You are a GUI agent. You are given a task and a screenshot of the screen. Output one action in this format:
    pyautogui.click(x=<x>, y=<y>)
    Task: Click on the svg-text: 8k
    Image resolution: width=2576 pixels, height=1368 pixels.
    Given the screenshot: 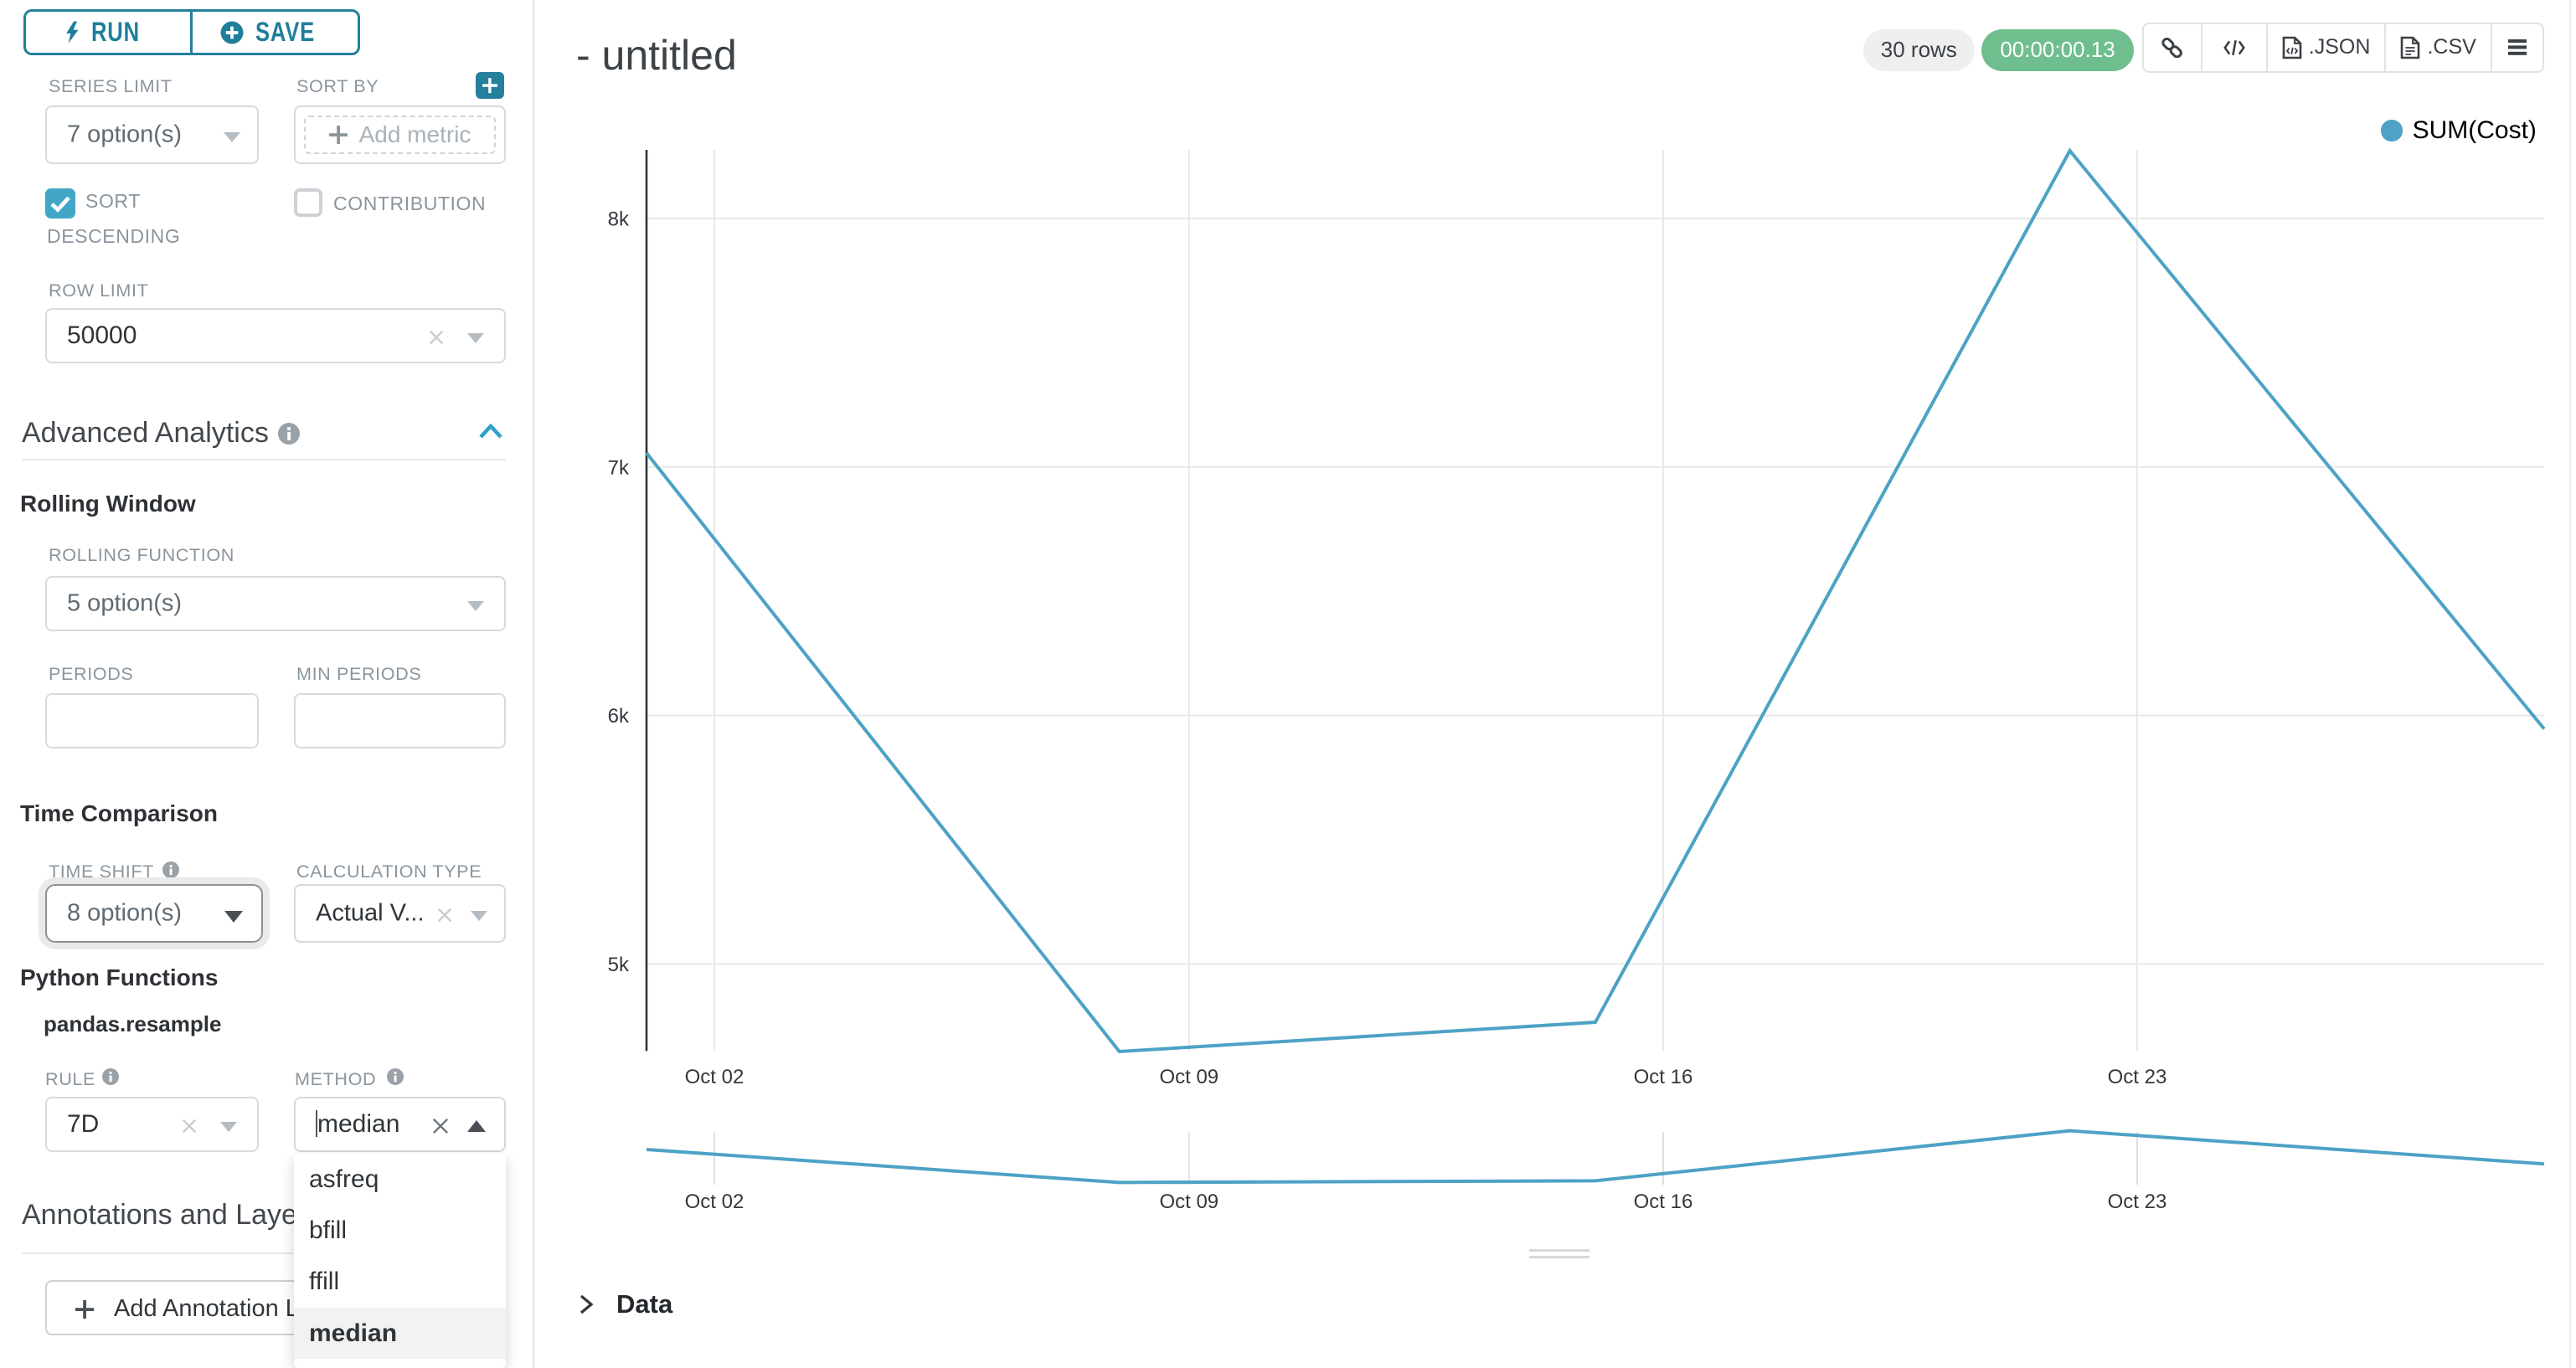 What is the action you would take?
    pyautogui.click(x=619, y=219)
    